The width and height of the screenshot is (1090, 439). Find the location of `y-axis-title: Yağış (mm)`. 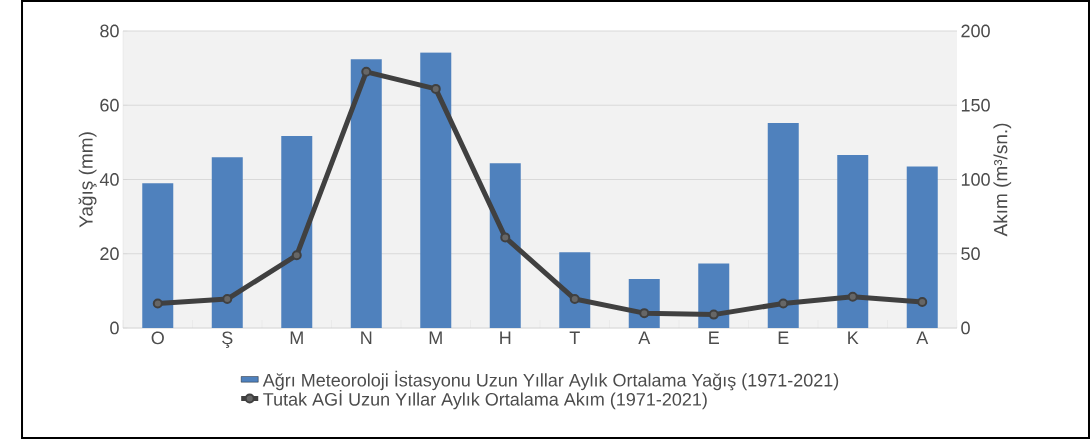

y-axis-title: Yağış (mm) is located at coordinates (87, 180).